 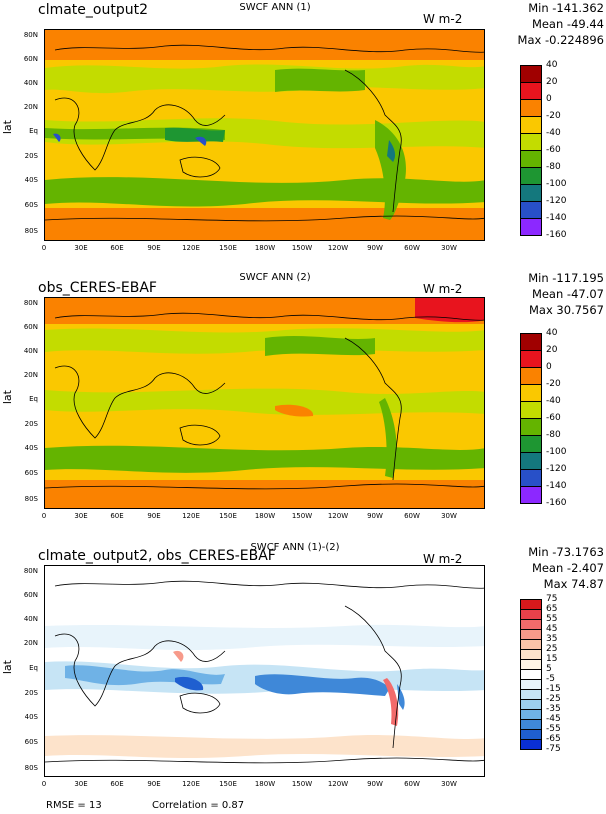 What do you see at coordinates (553, 719) in the screenshot?
I see `colorbar-label: -45` at bounding box center [553, 719].